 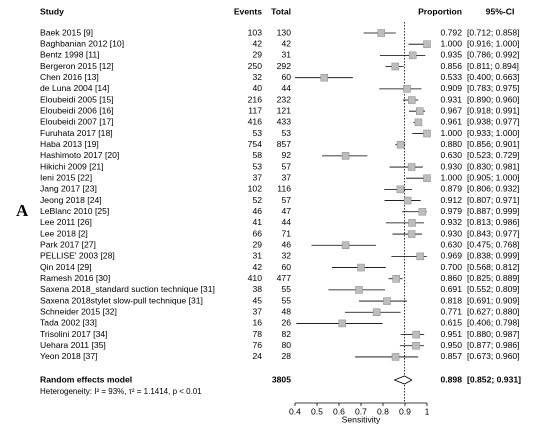 What do you see at coordinates (451, 312) in the screenshot?
I see `proportion: 0.771` at bounding box center [451, 312].